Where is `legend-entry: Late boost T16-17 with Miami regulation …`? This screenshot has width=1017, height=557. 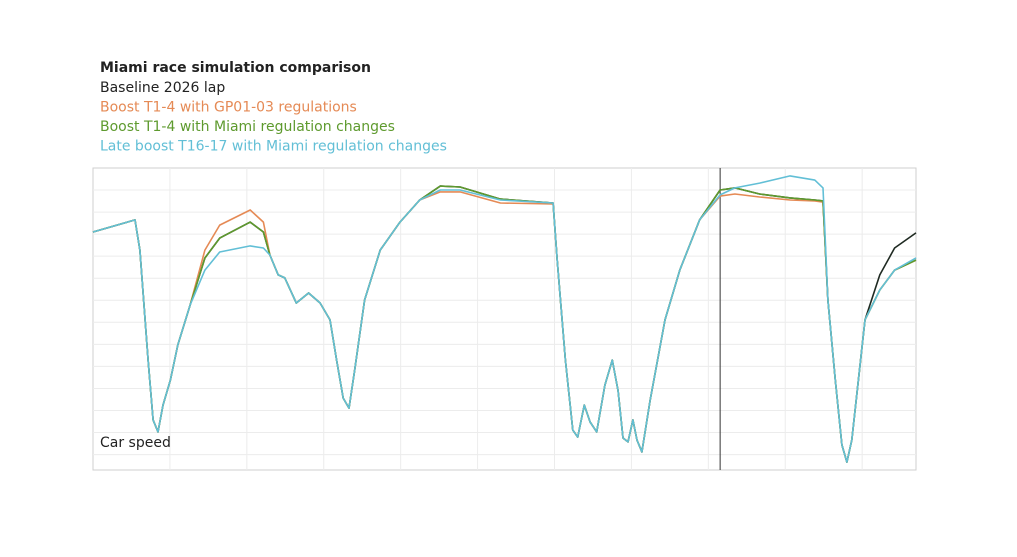
legend-entry: Late boost T16-17 with Miami regulation … is located at coordinates (273, 147).